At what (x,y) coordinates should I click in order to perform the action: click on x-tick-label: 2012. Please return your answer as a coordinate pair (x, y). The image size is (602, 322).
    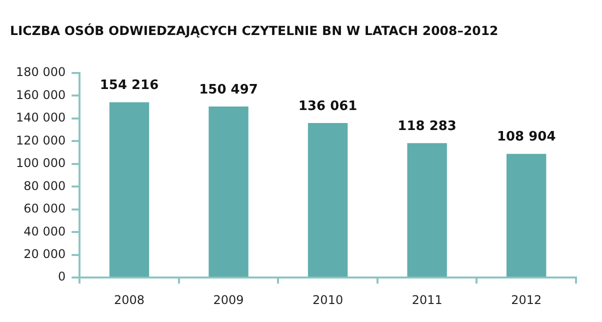
    Looking at the image, I should click on (526, 299).